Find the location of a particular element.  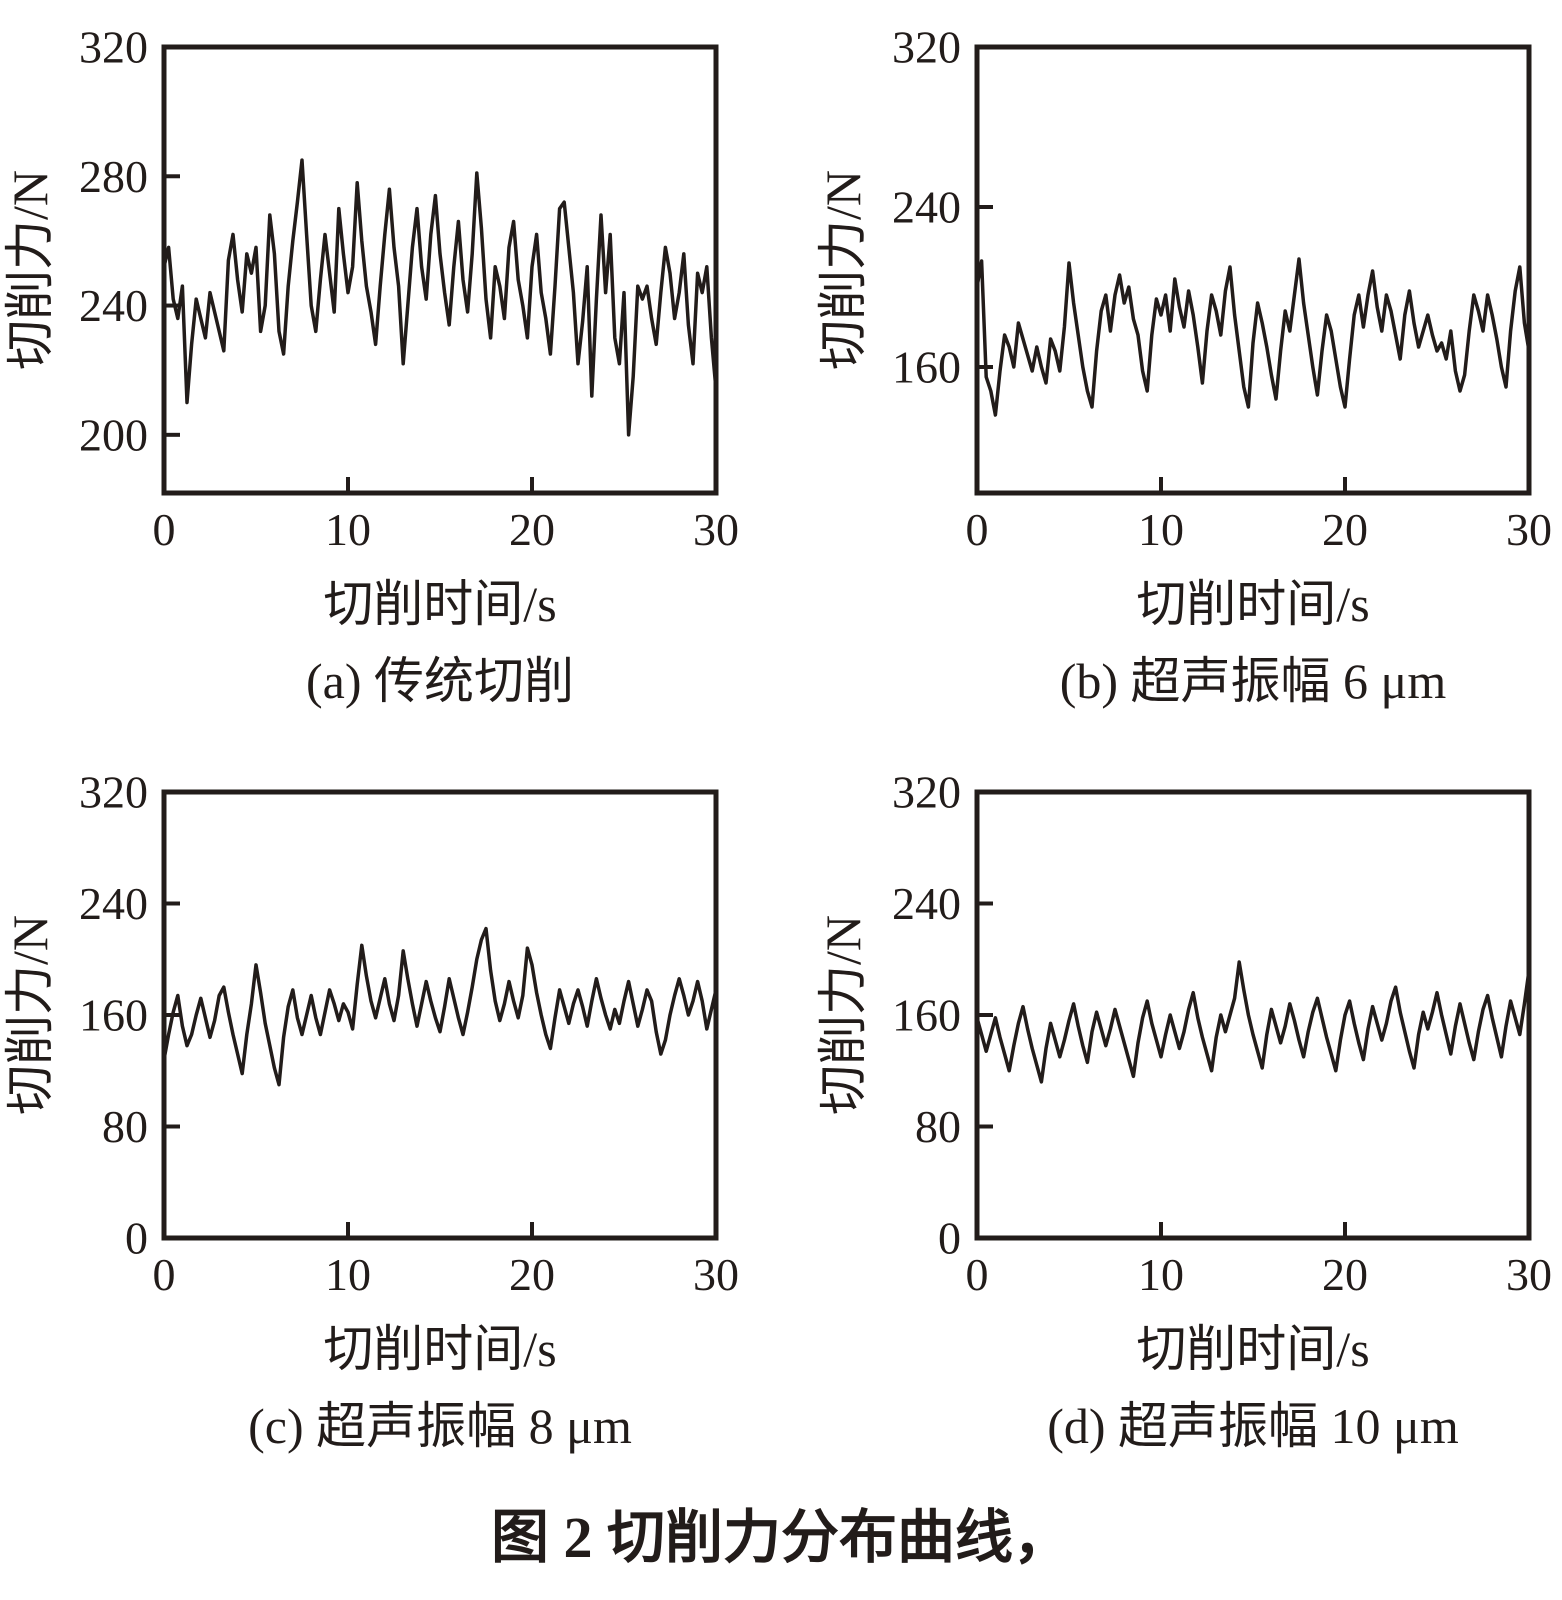

y-tick-label: 280 is located at coordinates (113, 176).